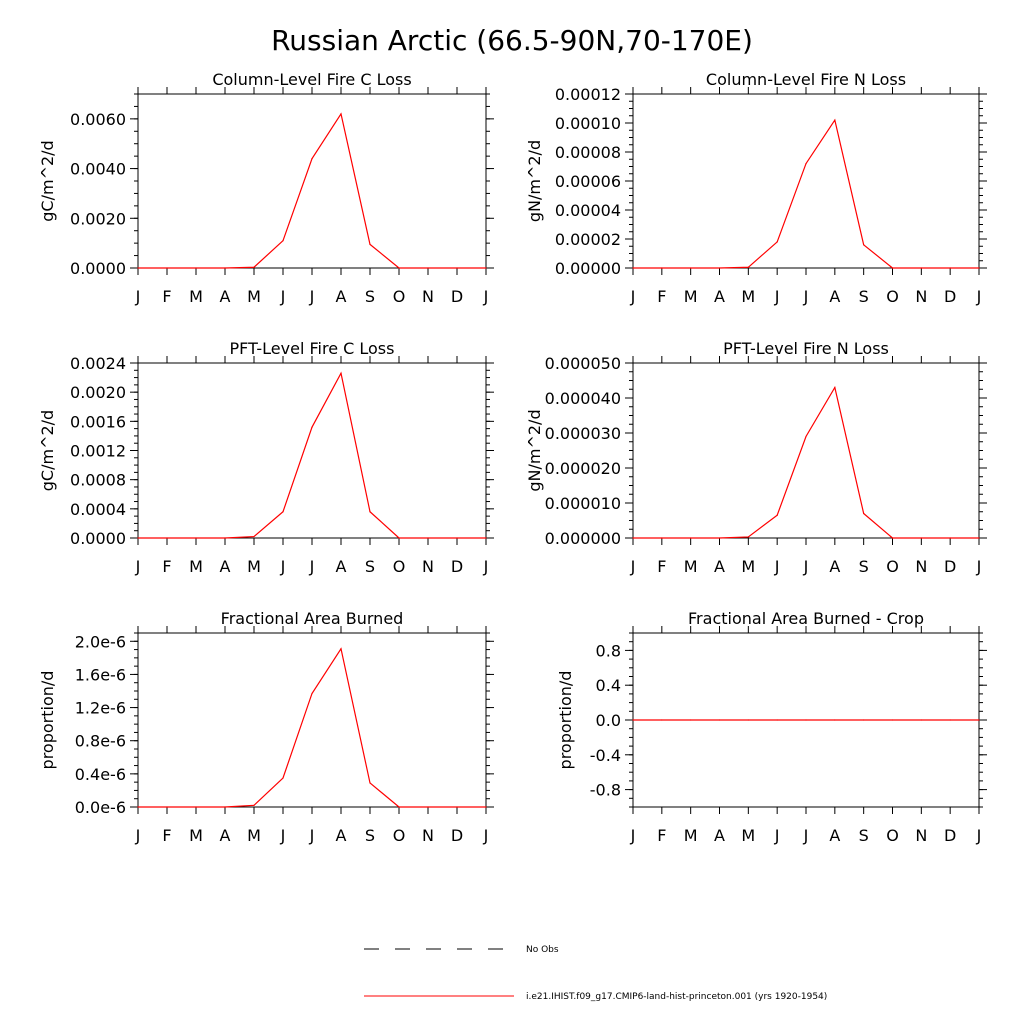 The width and height of the screenshot is (1024, 1024). What do you see at coordinates (98, 538) in the screenshot?
I see `y-tick-label: 0.0000` at bounding box center [98, 538].